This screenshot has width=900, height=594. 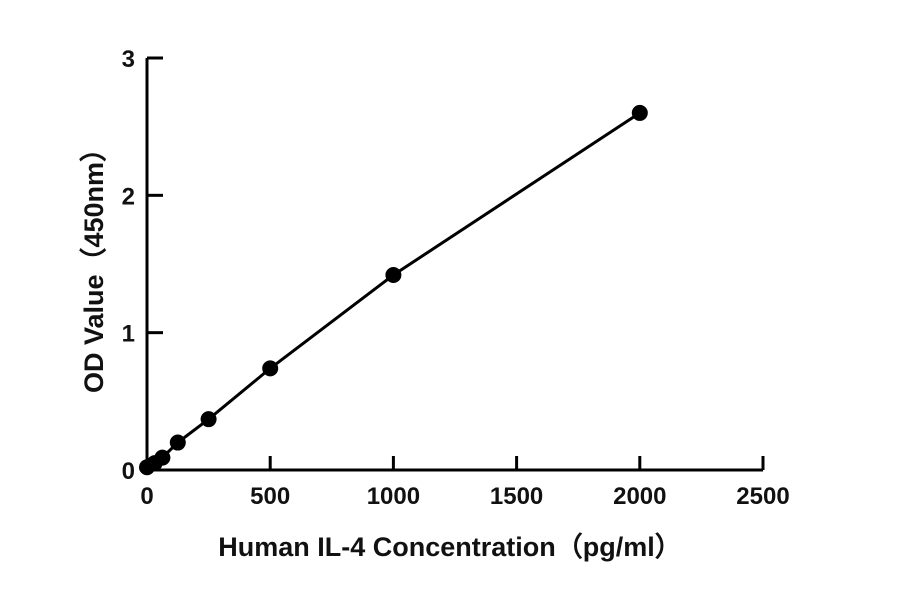 I want to click on x-tick-label: 500, so click(x=270, y=496).